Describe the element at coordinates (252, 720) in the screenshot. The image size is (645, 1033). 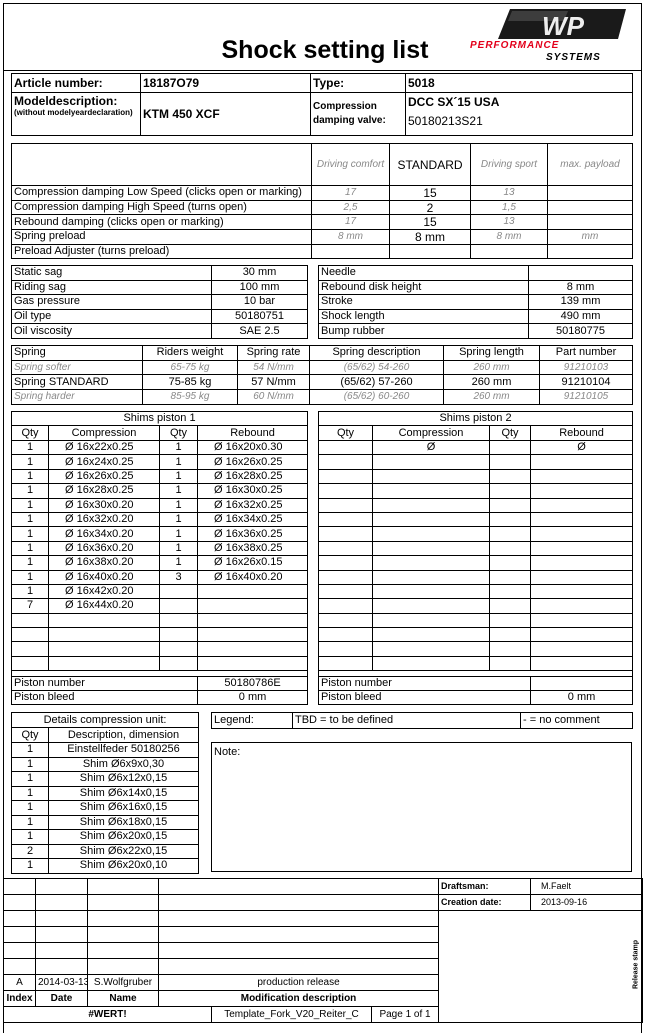
I see `legend-label: Legend:` at that location.